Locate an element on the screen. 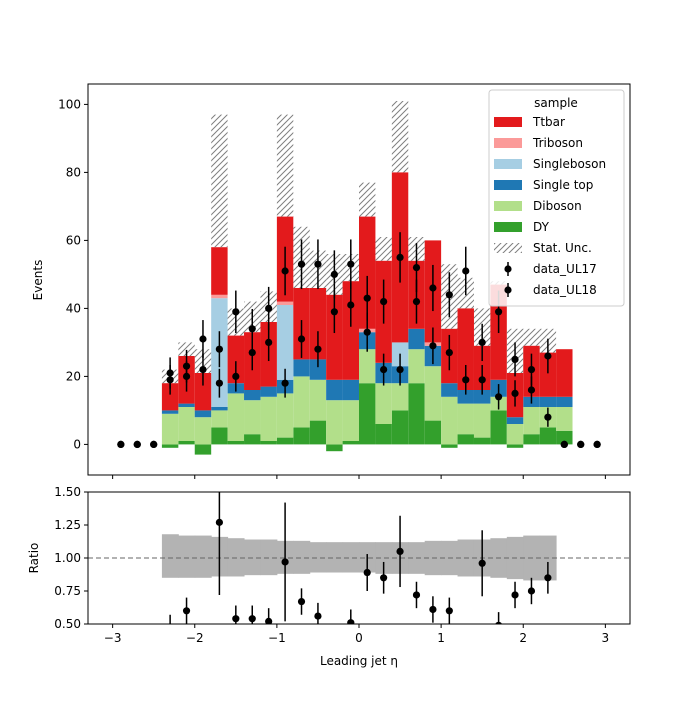  main-y-tick-label-1: 20 is located at coordinates (73, 376).